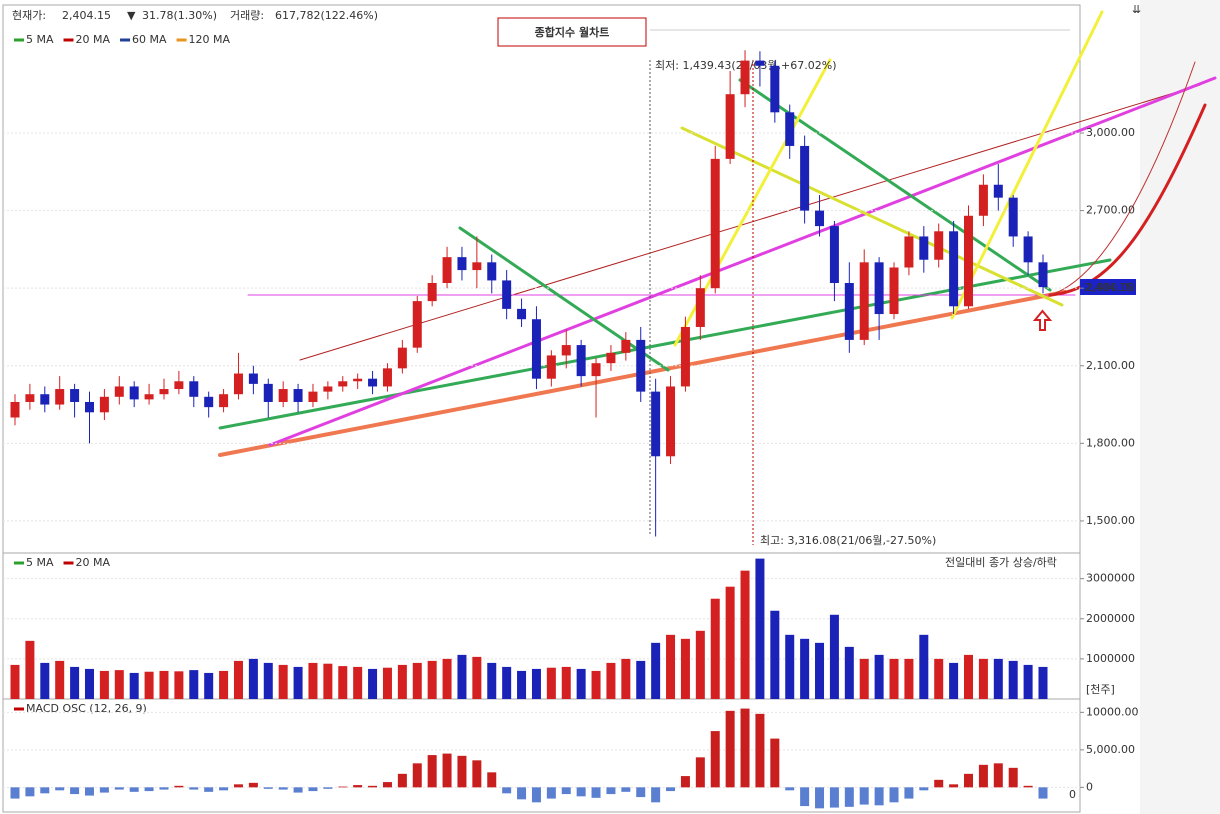 This screenshot has width=1220, height=814. What do you see at coordinates (1112, 711) in the screenshot?
I see `y-tick-label: 10000.00` at bounding box center [1112, 711].